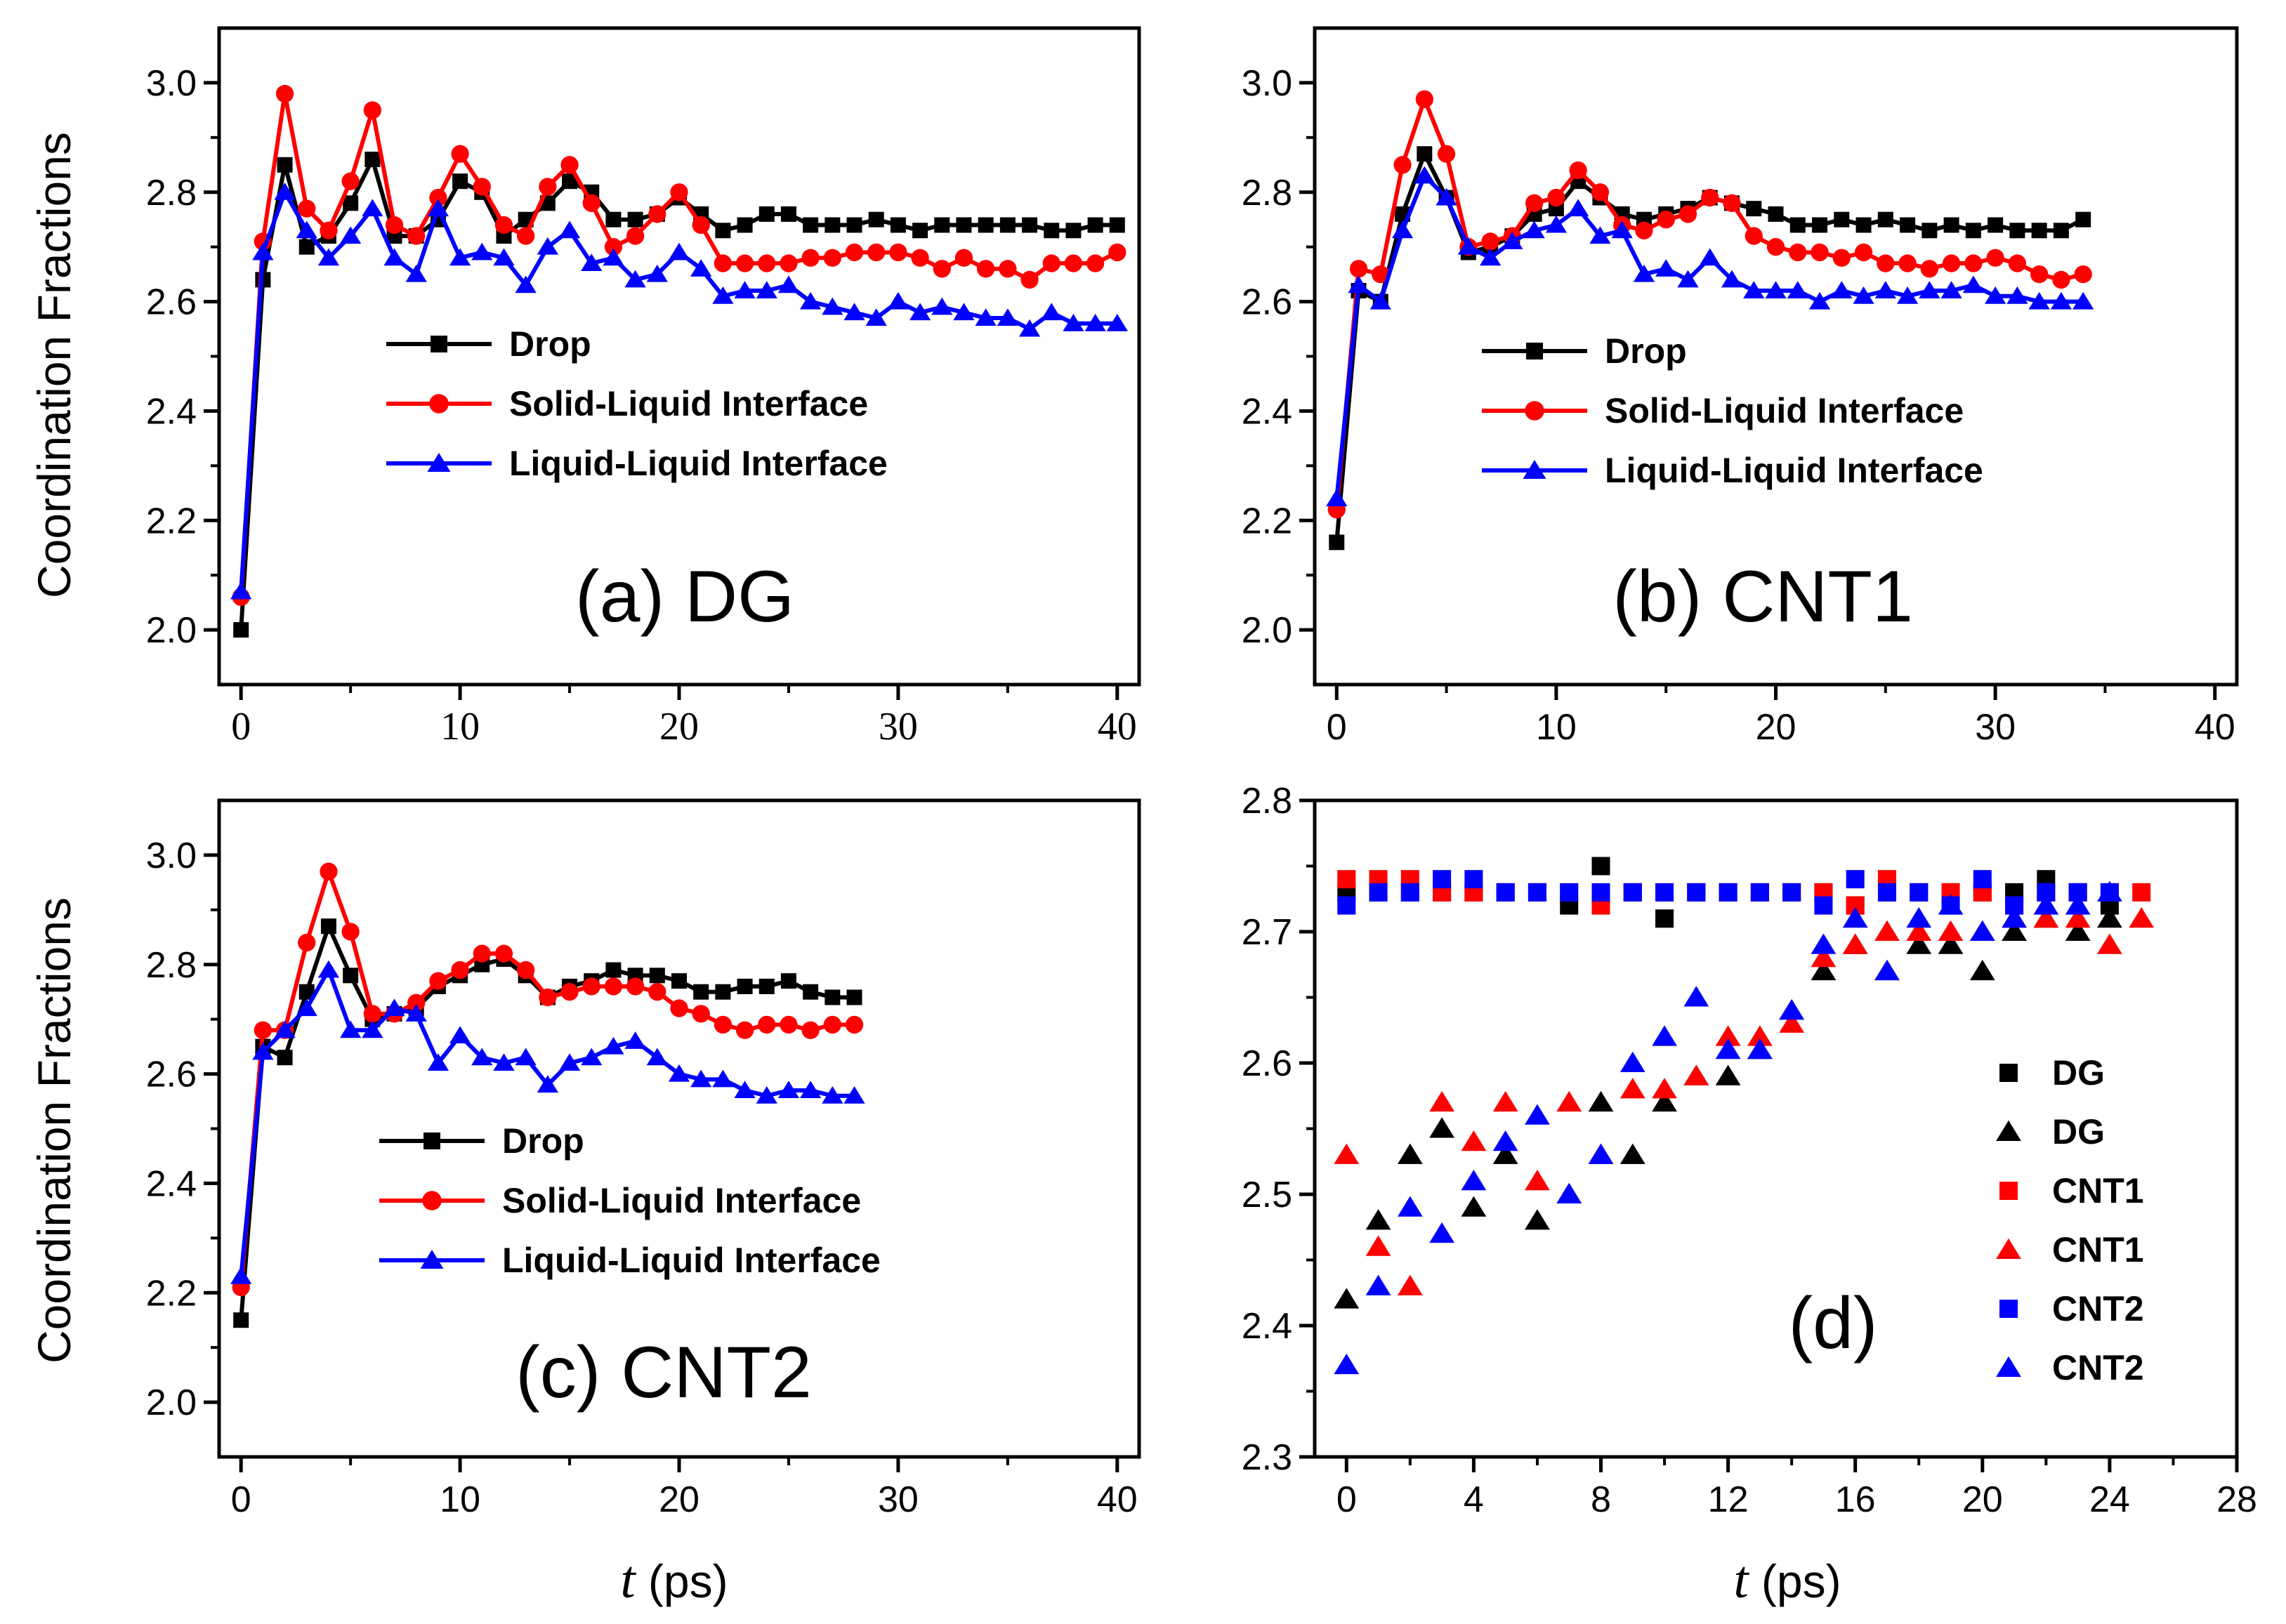 This screenshot has height=1624, width=2286. Describe the element at coordinates (663, 1372) in the screenshot. I see `panel-title: (c) CNT2` at that location.